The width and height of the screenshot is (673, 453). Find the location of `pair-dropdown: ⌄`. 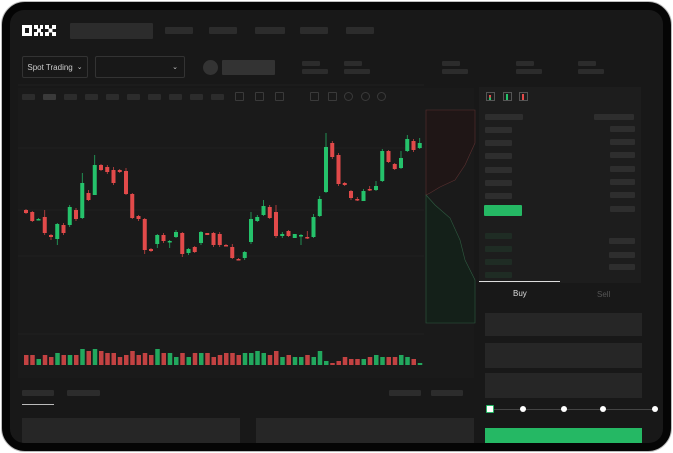

pair-dropdown: ⌄ is located at coordinates (140, 67).